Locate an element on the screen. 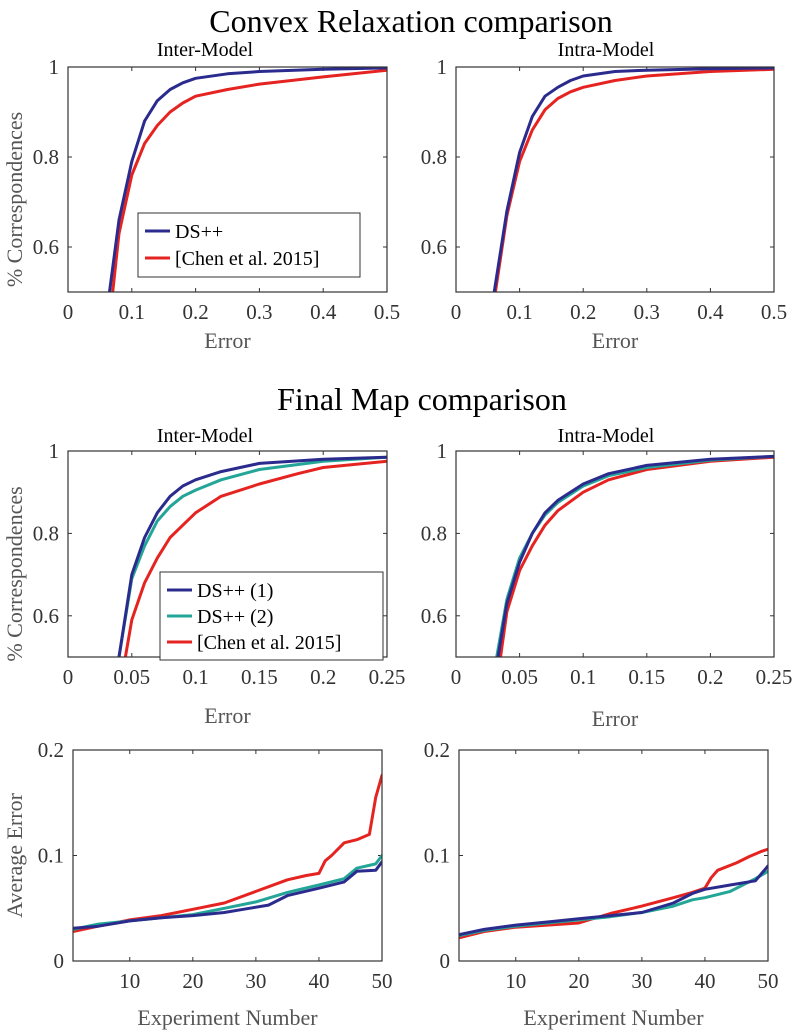 The image size is (802, 1035). legend: DS++ (1) DS++ (2) [Chen et al. 2015] is located at coordinates (271, 616).